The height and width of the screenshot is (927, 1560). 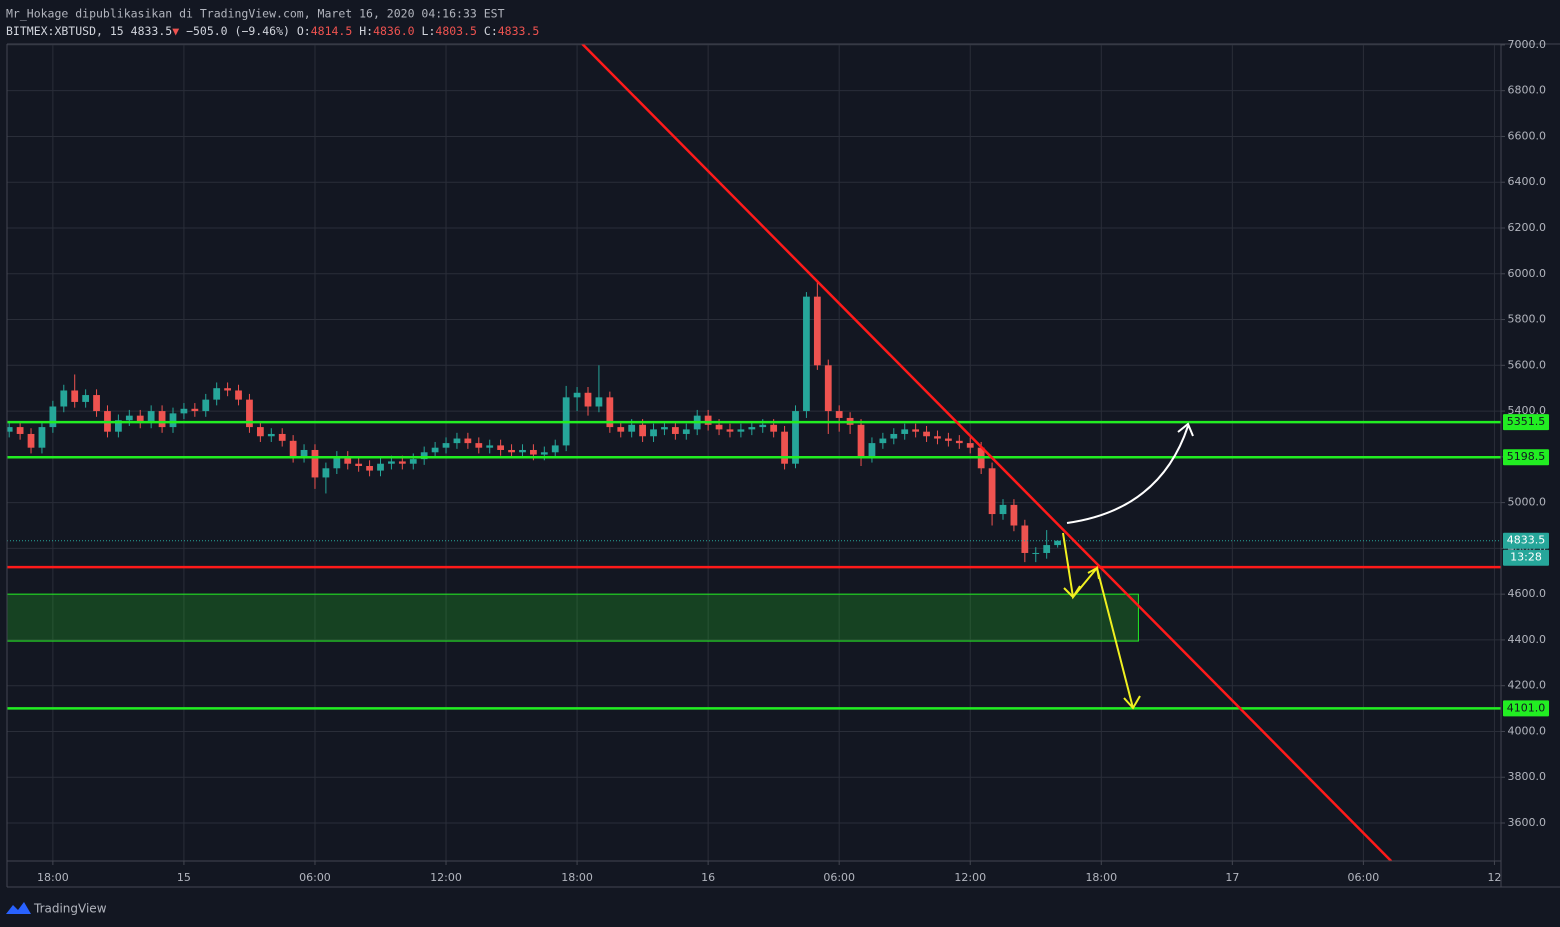 What do you see at coordinates (70, 909) in the screenshot?
I see `brand: TradingView` at bounding box center [70, 909].